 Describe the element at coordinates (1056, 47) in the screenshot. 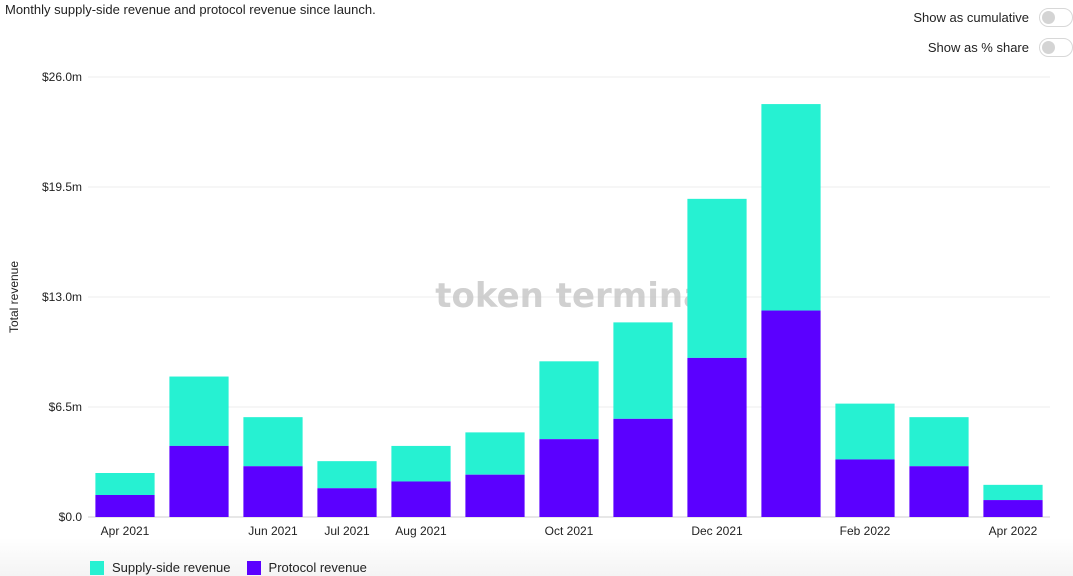

I see `share-toggle` at that location.